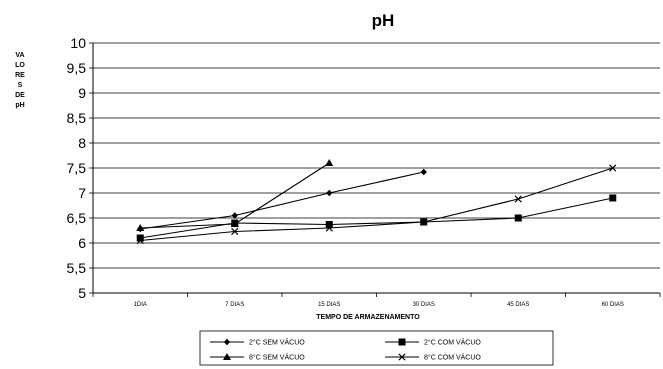 The image size is (663, 369). Describe the element at coordinates (613, 305) in the screenshot. I see `x-tick-label: 60 DIAS` at that location.